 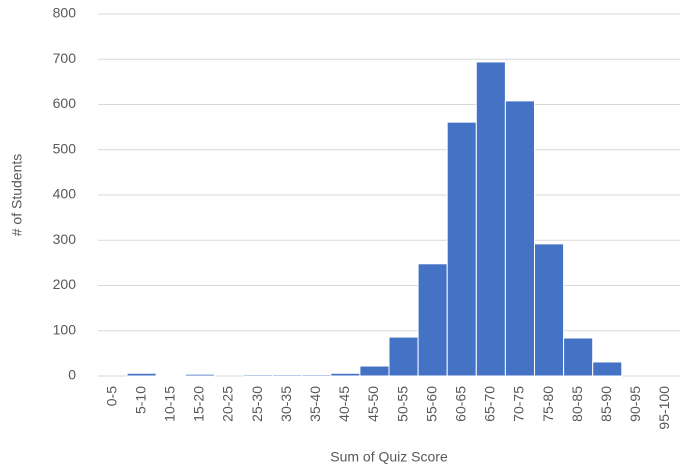 I want to click on x-tick-label: 35-40, so click(x=315, y=404).